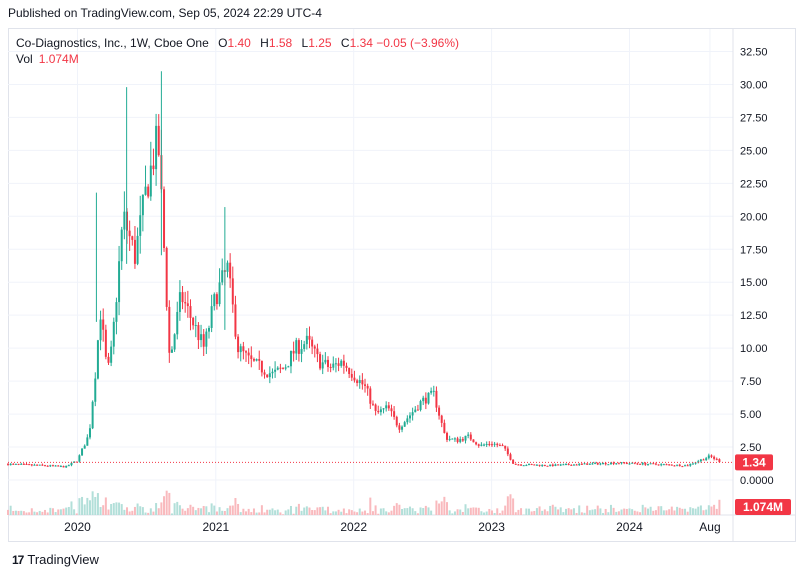 This screenshot has width=804, height=578. I want to click on volume-badge-label: 1.074M, so click(763, 507).